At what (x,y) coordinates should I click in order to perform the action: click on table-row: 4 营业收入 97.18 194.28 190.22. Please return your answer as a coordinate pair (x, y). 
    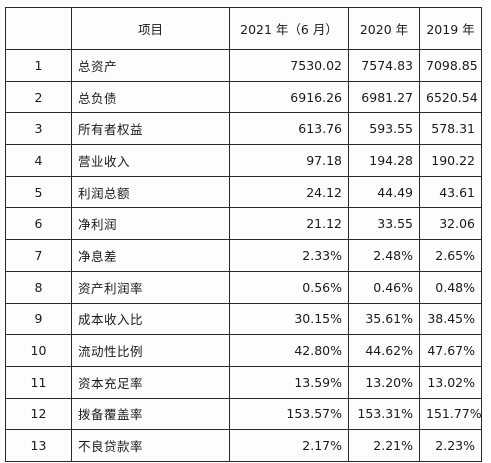
    Looking at the image, I should click on (243, 160).